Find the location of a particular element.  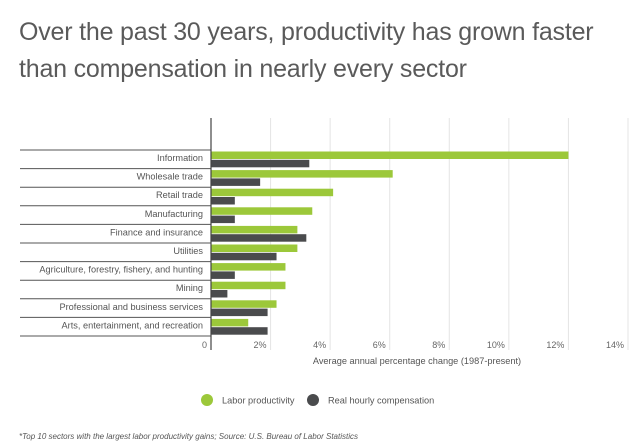

legend-swatch-real-hourly-compensation is located at coordinates (313, 400).